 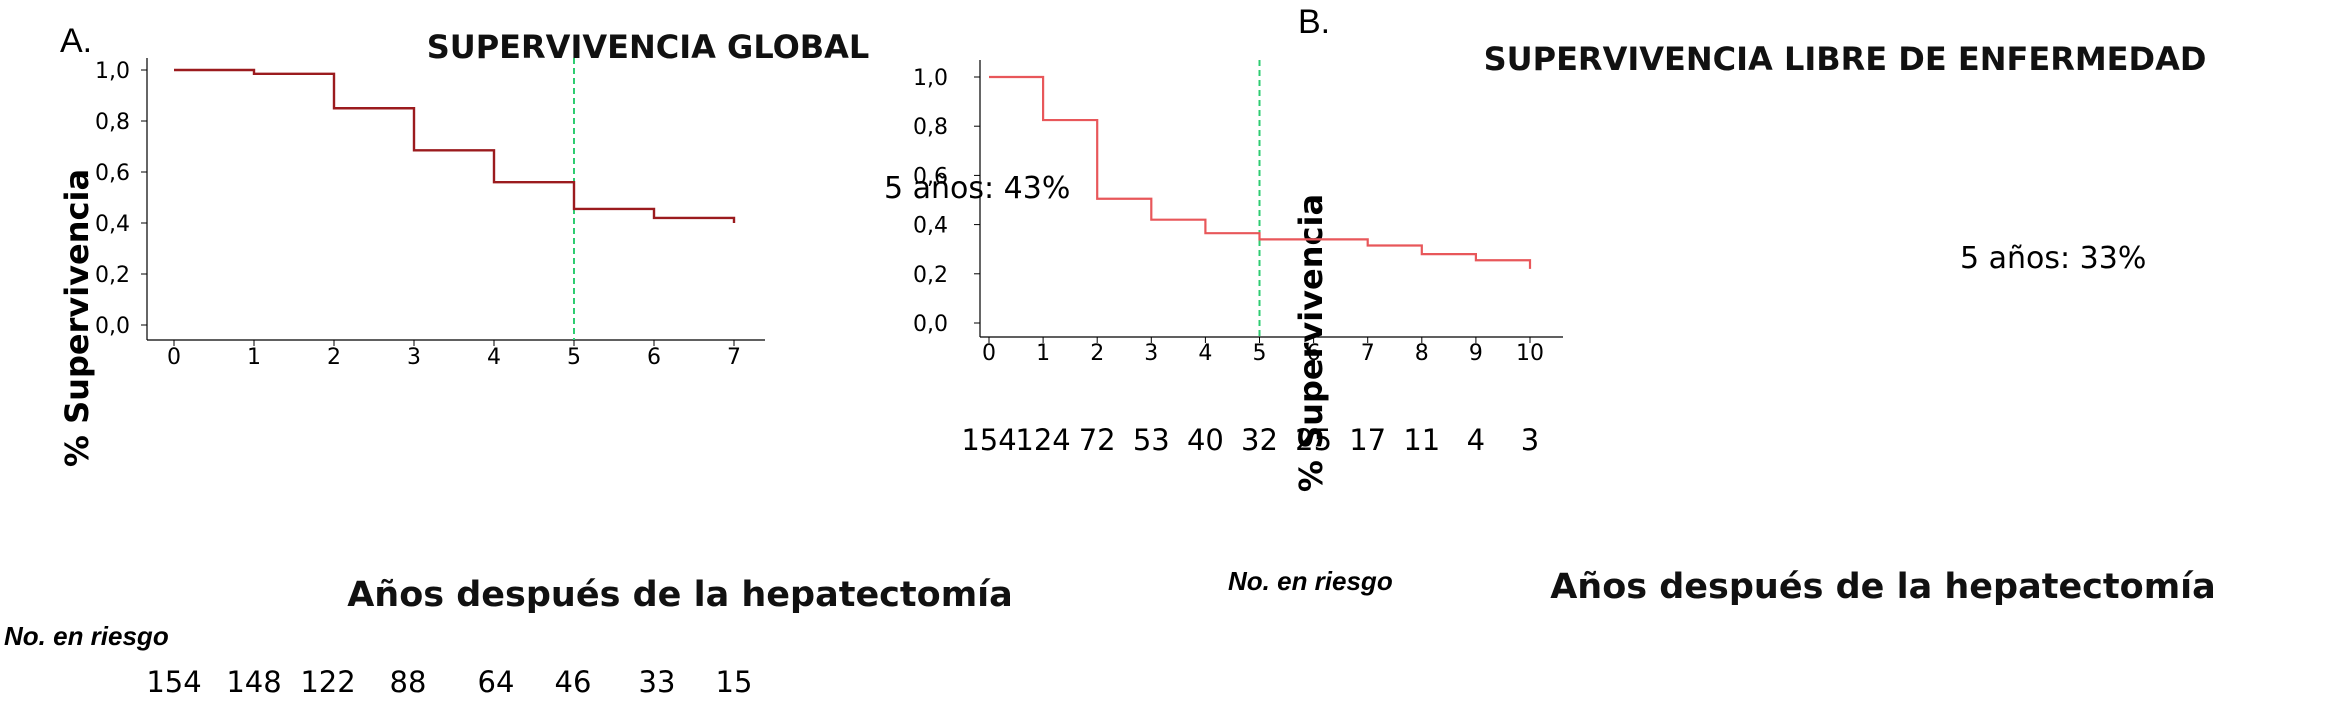 I want to click on at-risk-value: 124, so click(x=1042, y=440).